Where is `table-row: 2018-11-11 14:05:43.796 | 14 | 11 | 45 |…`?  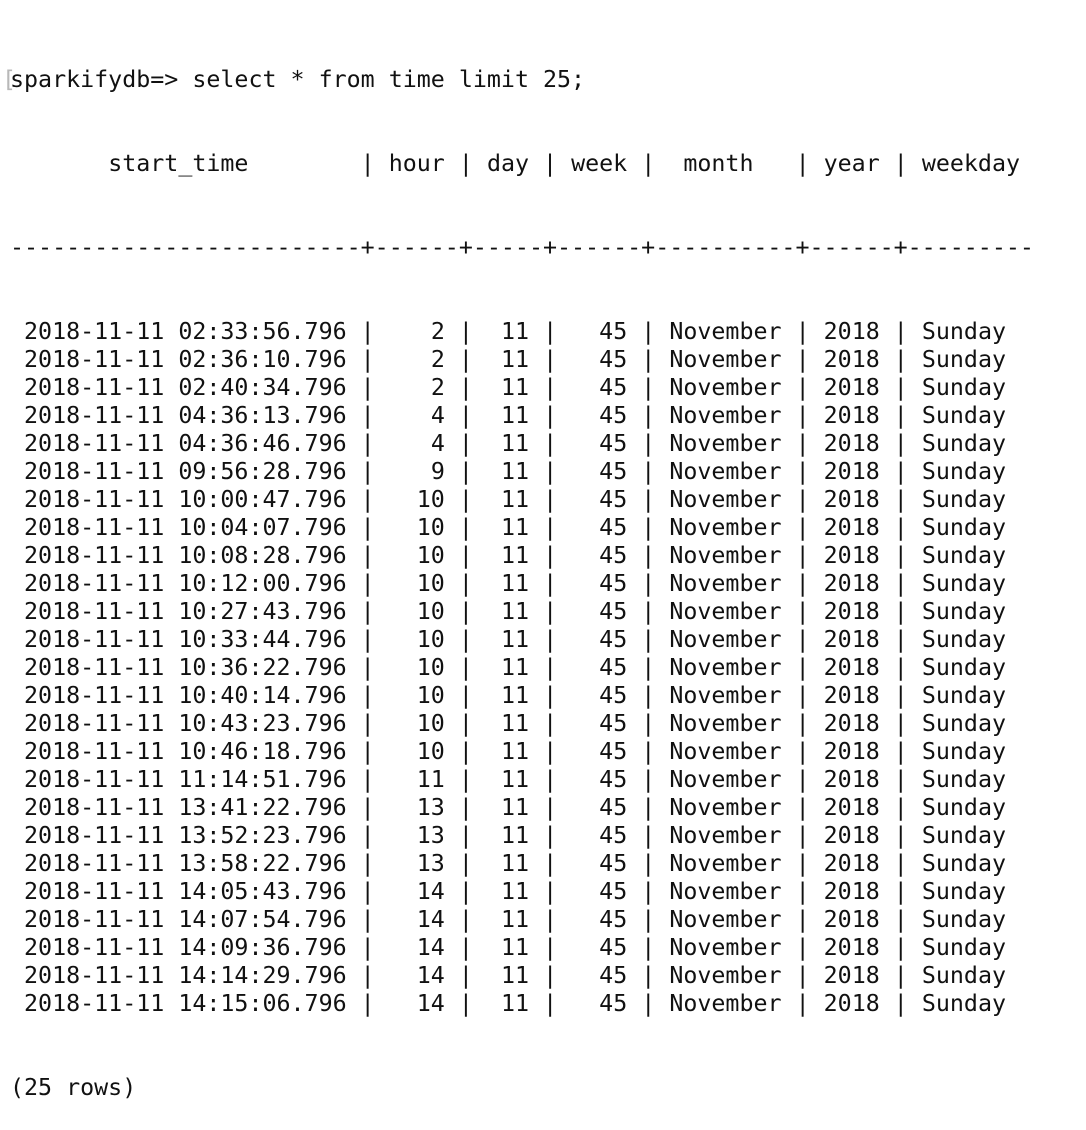
table-row: 2018-11-11 14:05:43.796 | 14 | 11 | 45 |… is located at coordinates (548, 892).